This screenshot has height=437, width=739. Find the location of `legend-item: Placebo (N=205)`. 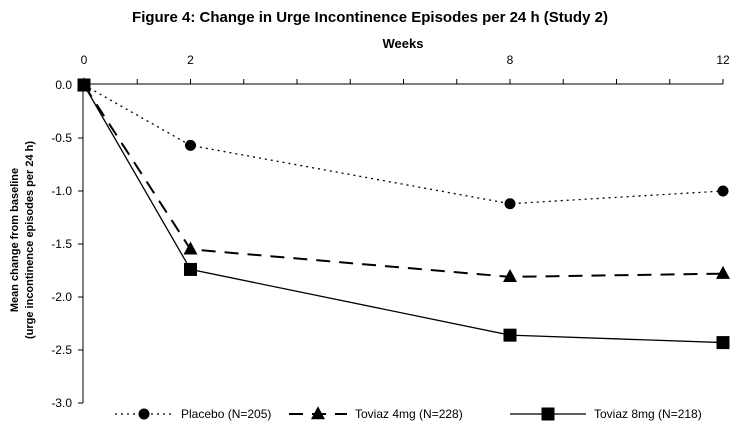

legend-item: Placebo (N=205) is located at coordinates (193, 414).